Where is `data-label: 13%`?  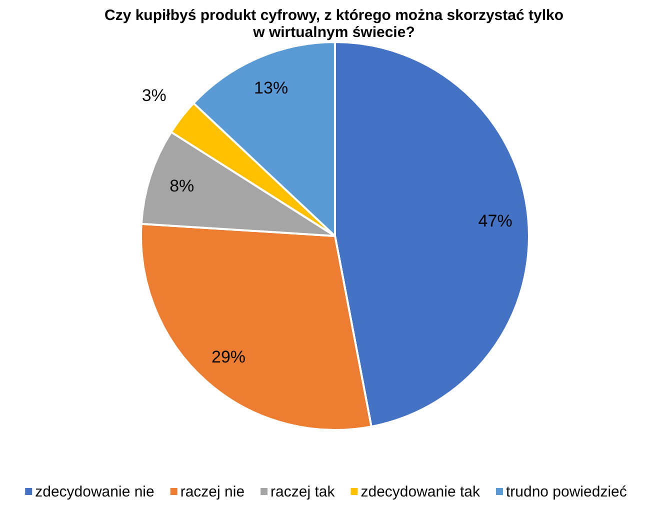
data-label: 13% is located at coordinates (271, 88).